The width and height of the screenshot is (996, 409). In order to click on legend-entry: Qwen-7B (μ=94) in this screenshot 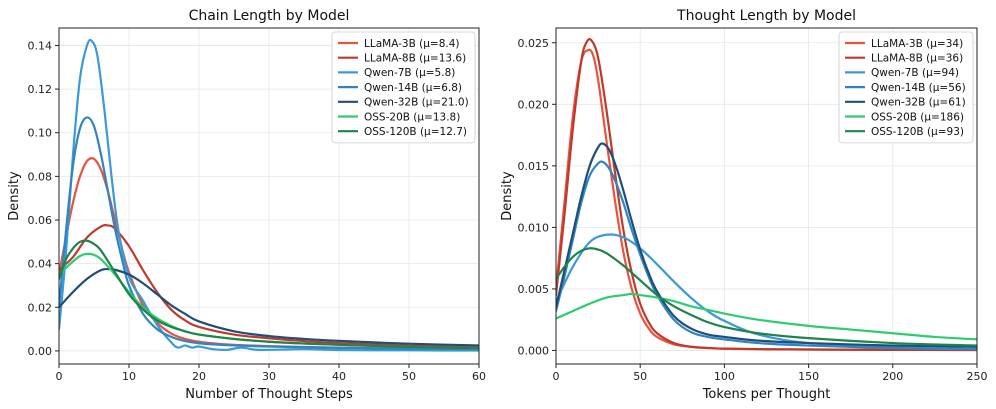, I will do `click(915, 73)`.